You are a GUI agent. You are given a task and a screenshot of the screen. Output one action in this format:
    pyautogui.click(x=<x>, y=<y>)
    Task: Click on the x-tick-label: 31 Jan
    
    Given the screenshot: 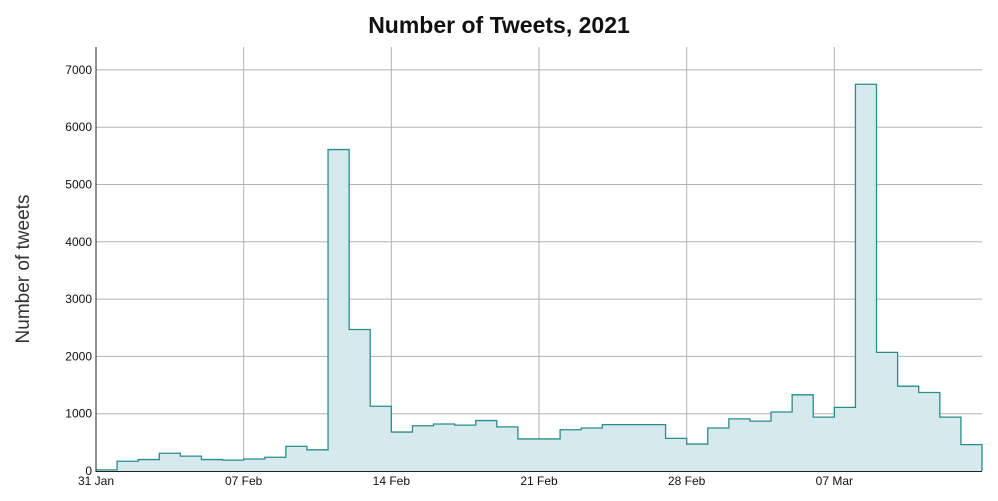 What is the action you would take?
    pyautogui.click(x=96, y=481)
    